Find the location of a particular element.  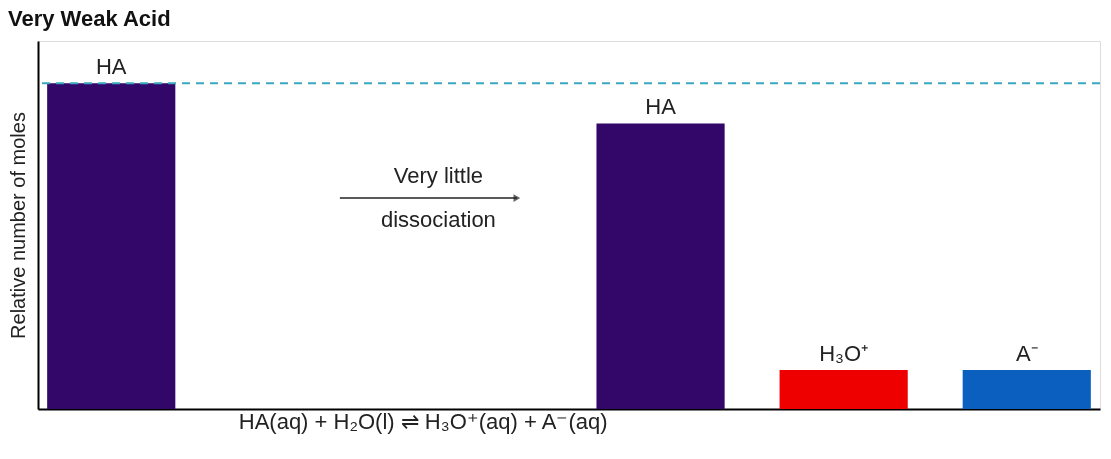

y-axis-title: Relative number of moles is located at coordinates (17, 225).